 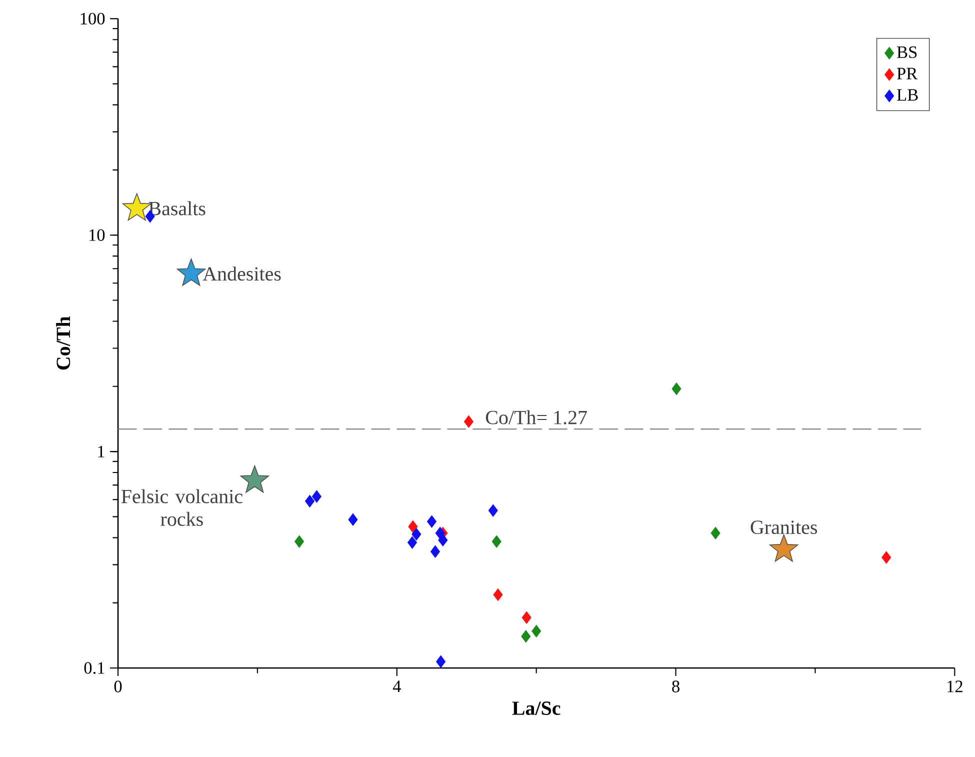 What do you see at coordinates (101, 452) in the screenshot?
I see `y-tick-label: 1` at bounding box center [101, 452].